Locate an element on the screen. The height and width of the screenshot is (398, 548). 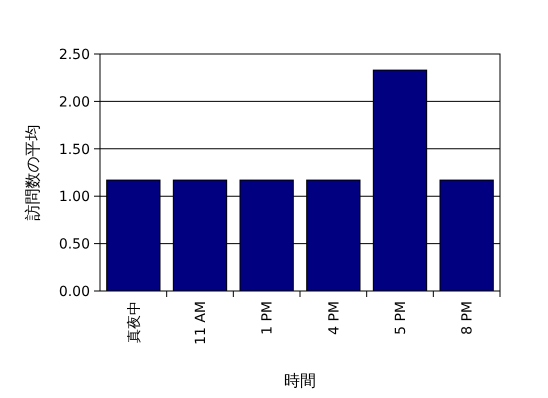
y-axis-title: 訪問数の平均 is located at coordinates (32, 172).